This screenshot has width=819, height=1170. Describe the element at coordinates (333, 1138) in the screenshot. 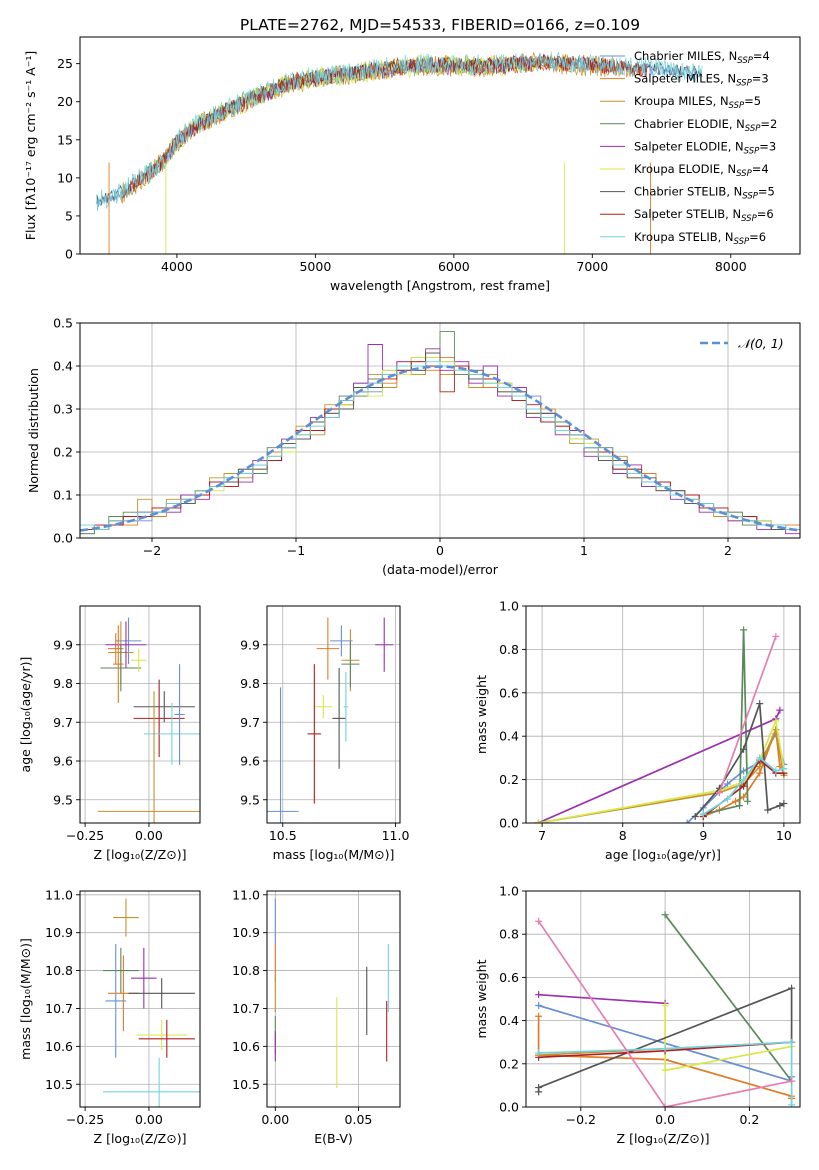

I see `x-axis-label: E(B-V)` at that location.